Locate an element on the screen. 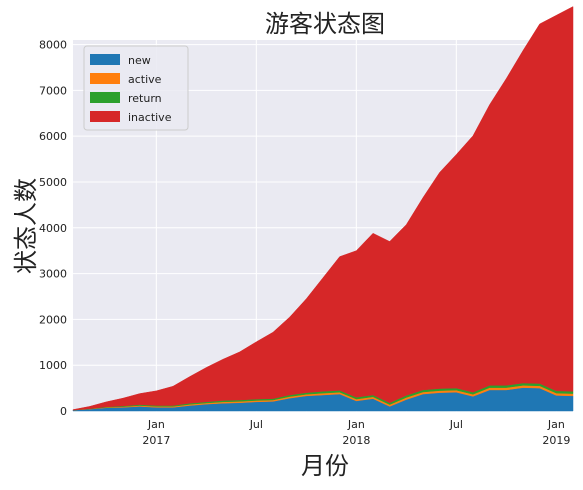  legend-box is located at coordinates (136, 88).